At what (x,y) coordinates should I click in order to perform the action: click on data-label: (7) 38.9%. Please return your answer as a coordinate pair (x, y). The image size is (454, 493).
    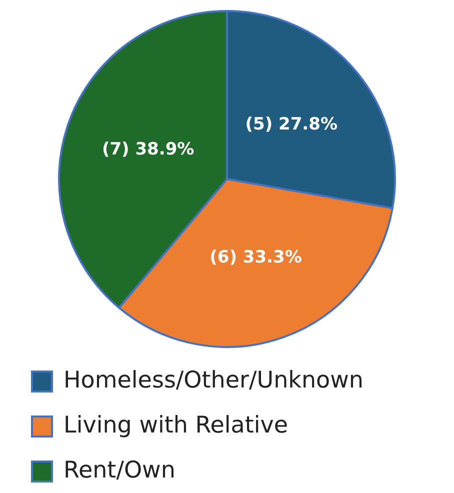
    Looking at the image, I should click on (148, 150).